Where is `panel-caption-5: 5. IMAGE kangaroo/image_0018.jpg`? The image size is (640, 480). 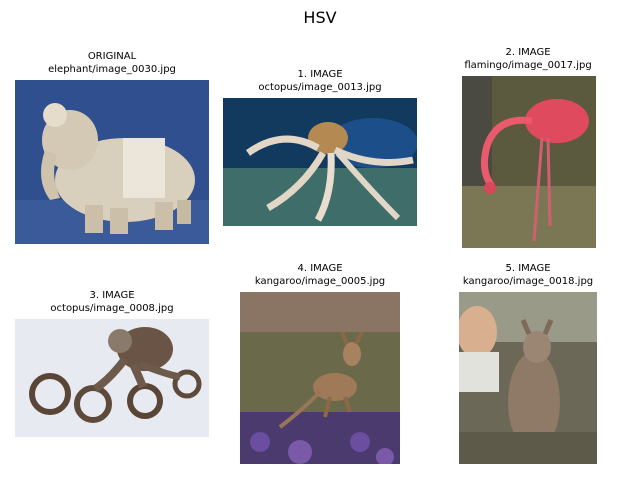
panel-caption-5: 5. IMAGE kangaroo/image_0018.jpg is located at coordinates (528, 275).